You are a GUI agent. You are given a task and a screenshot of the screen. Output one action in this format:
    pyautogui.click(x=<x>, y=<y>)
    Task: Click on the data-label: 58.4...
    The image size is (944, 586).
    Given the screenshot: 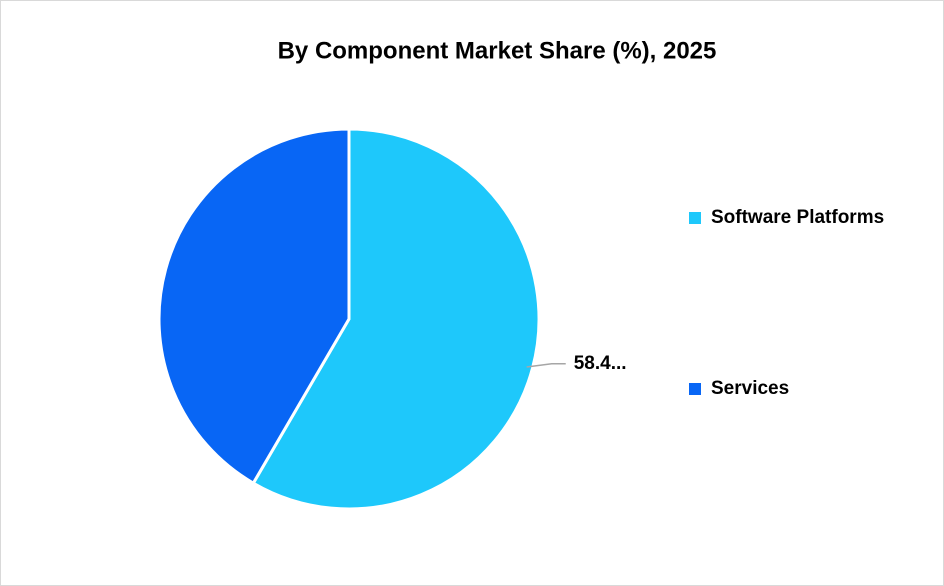 What is the action you would take?
    pyautogui.click(x=600, y=363)
    